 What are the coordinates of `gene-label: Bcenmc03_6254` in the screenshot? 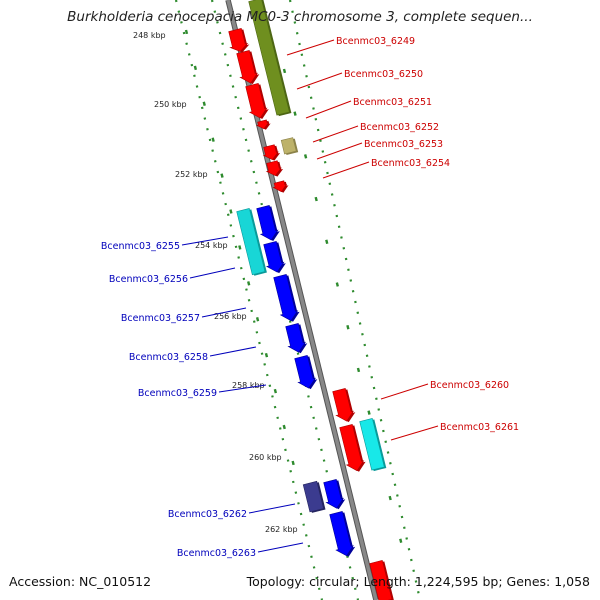 It's located at (410, 163).